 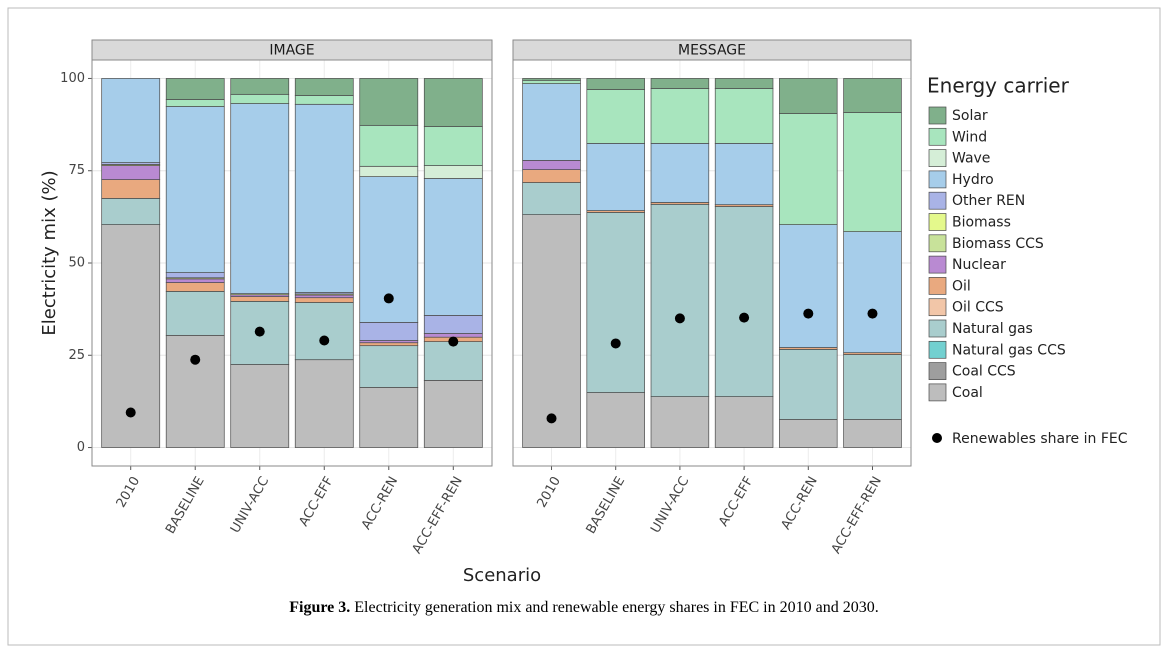 I want to click on caption-label: Figure 3., so click(x=319, y=607).